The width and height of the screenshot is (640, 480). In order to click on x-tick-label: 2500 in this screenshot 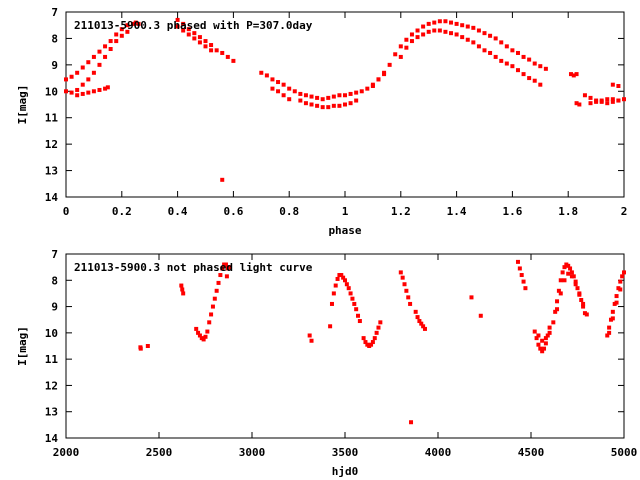, I will do `click(159, 452)`.